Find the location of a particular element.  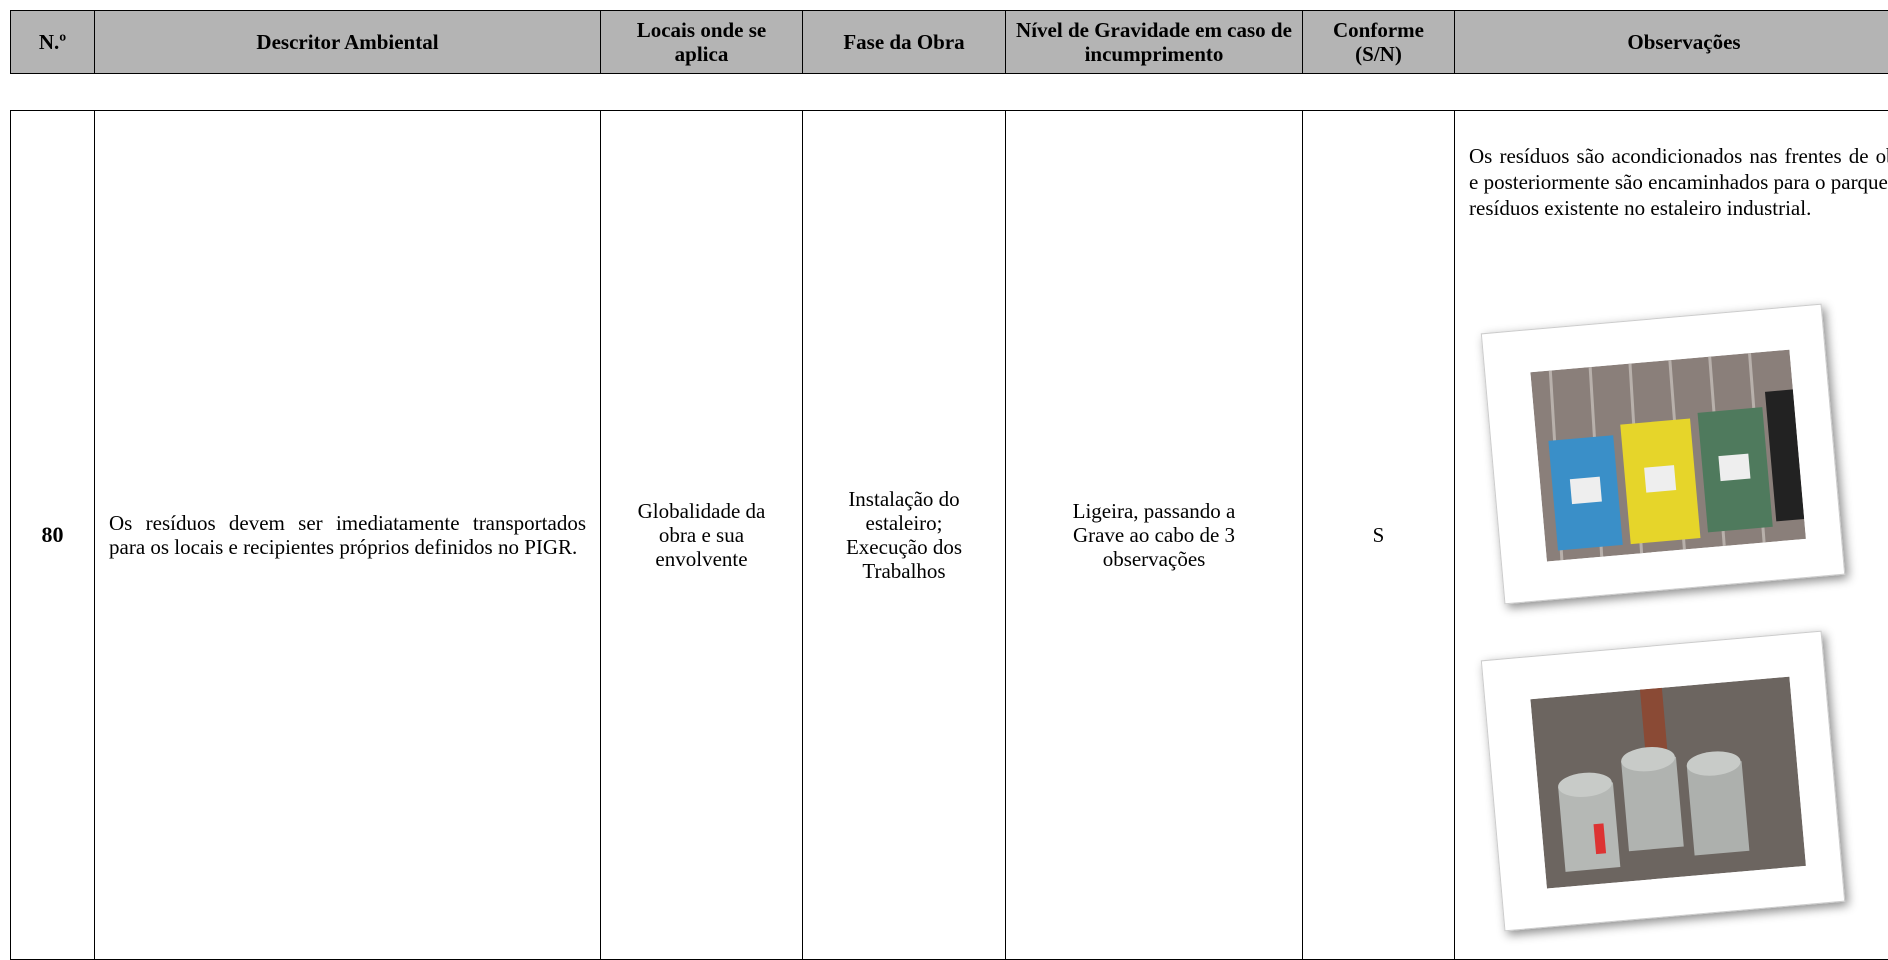

conform-cell: S is located at coordinates (1378, 535).